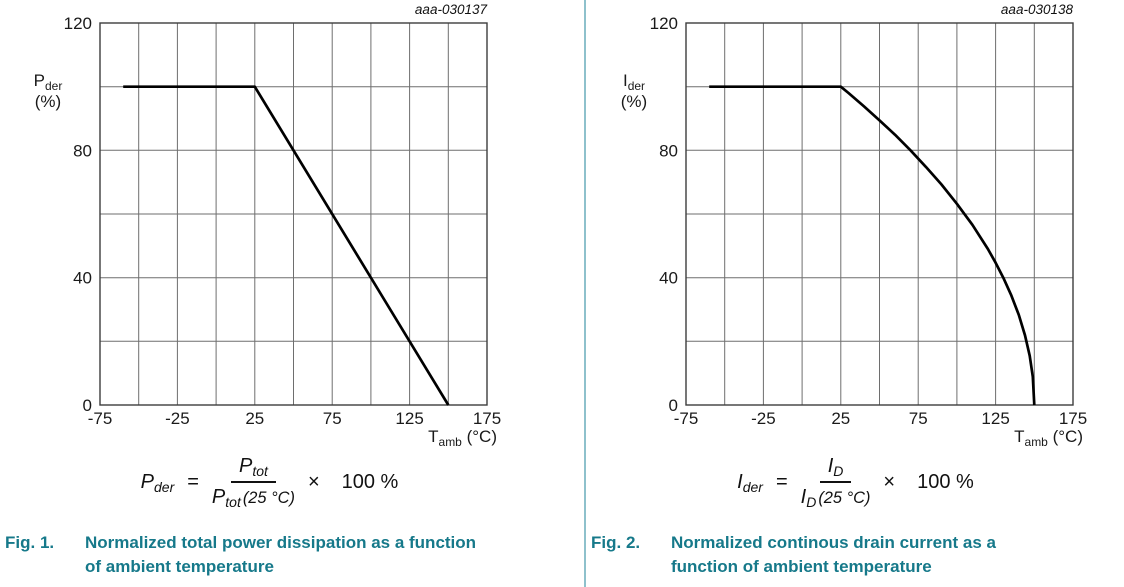 The width and height of the screenshot is (1124, 587). What do you see at coordinates (253, 469) in the screenshot?
I see `fraction-numerator: Ptot` at bounding box center [253, 469].